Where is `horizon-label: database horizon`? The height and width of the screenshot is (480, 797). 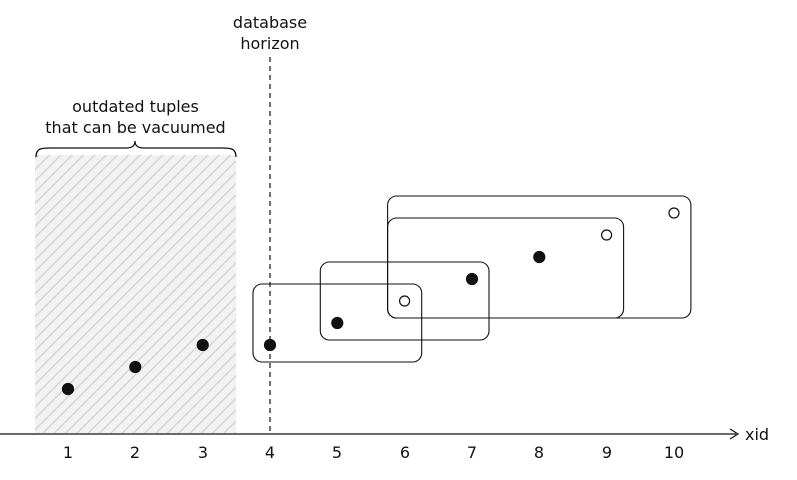 horizon-label: database horizon is located at coordinates (270, 33).